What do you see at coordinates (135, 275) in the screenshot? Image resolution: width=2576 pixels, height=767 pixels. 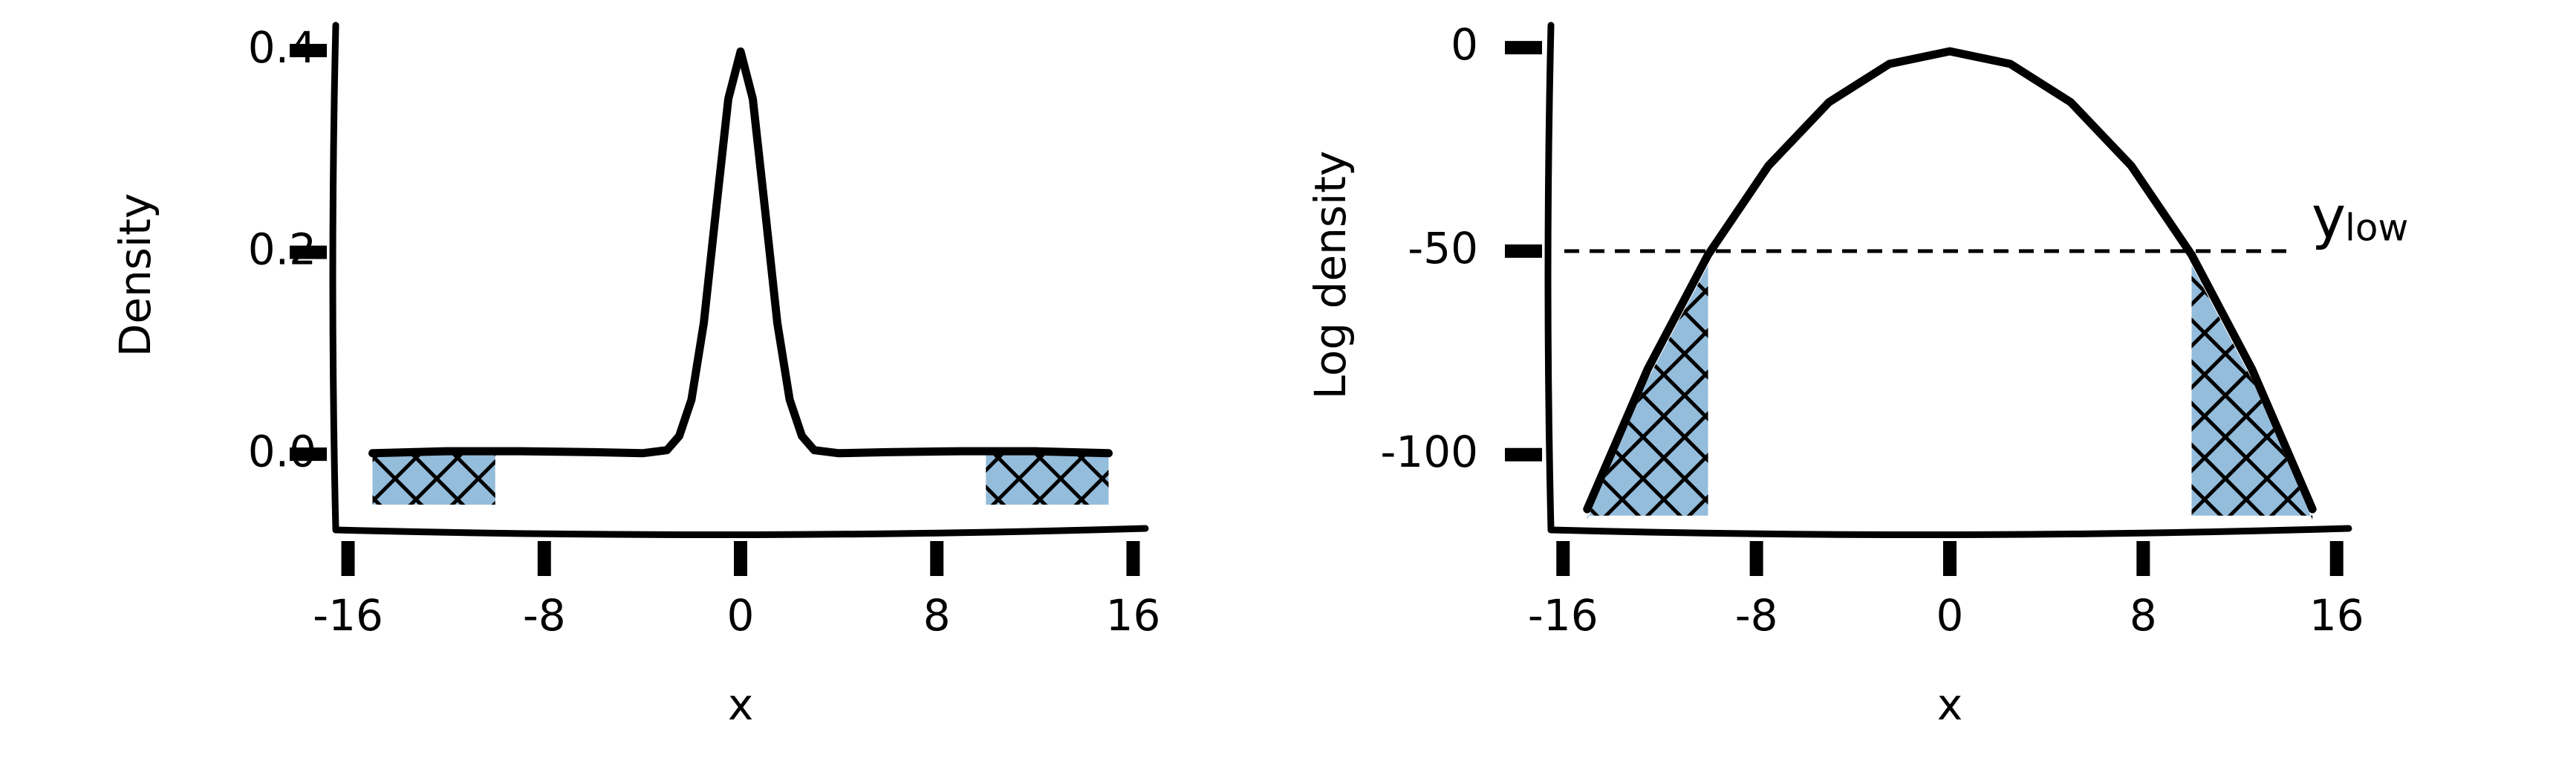 I see `y-axis-label: Density` at bounding box center [135, 275].